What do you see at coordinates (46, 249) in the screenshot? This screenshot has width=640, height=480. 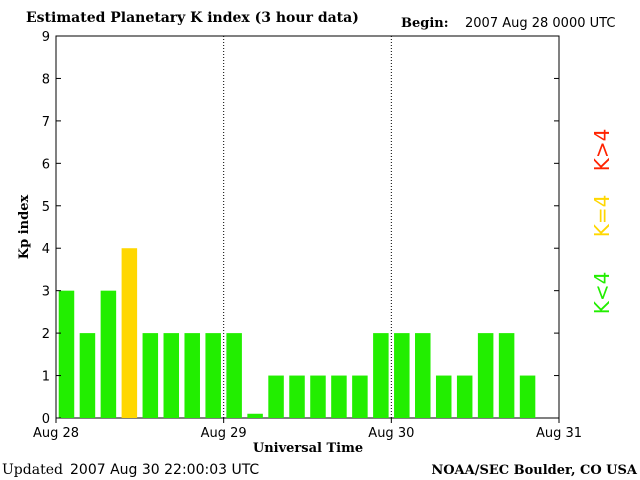 I see `y-tick-label: 4` at bounding box center [46, 249].